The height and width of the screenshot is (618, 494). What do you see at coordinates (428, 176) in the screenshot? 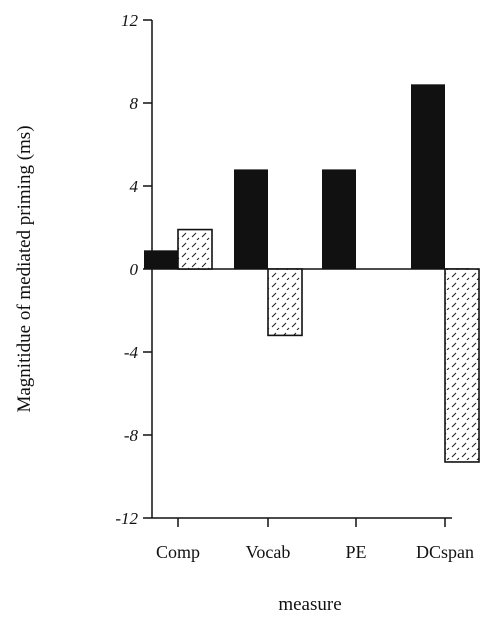
I see `solid-bar-dcspan` at bounding box center [428, 176].